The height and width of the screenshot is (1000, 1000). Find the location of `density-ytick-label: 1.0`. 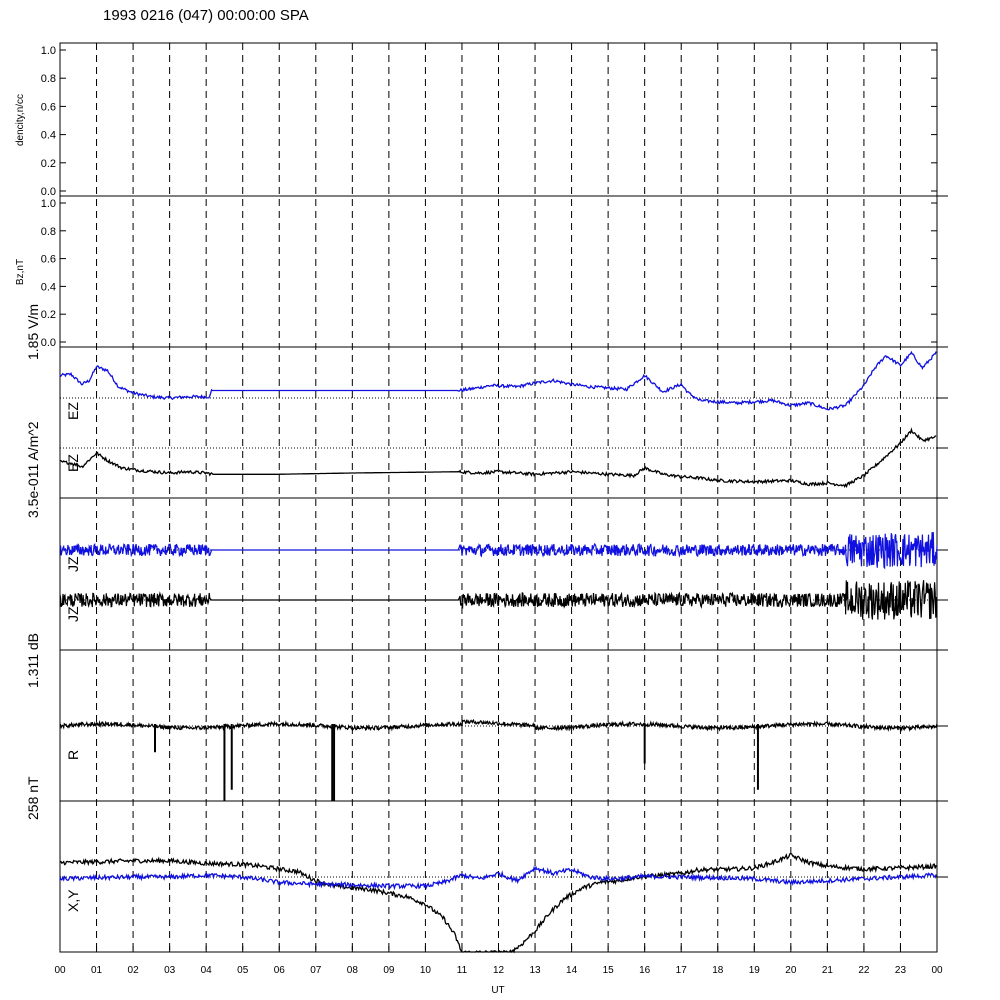

density-ytick-label: 1.0 is located at coordinates (48, 51).